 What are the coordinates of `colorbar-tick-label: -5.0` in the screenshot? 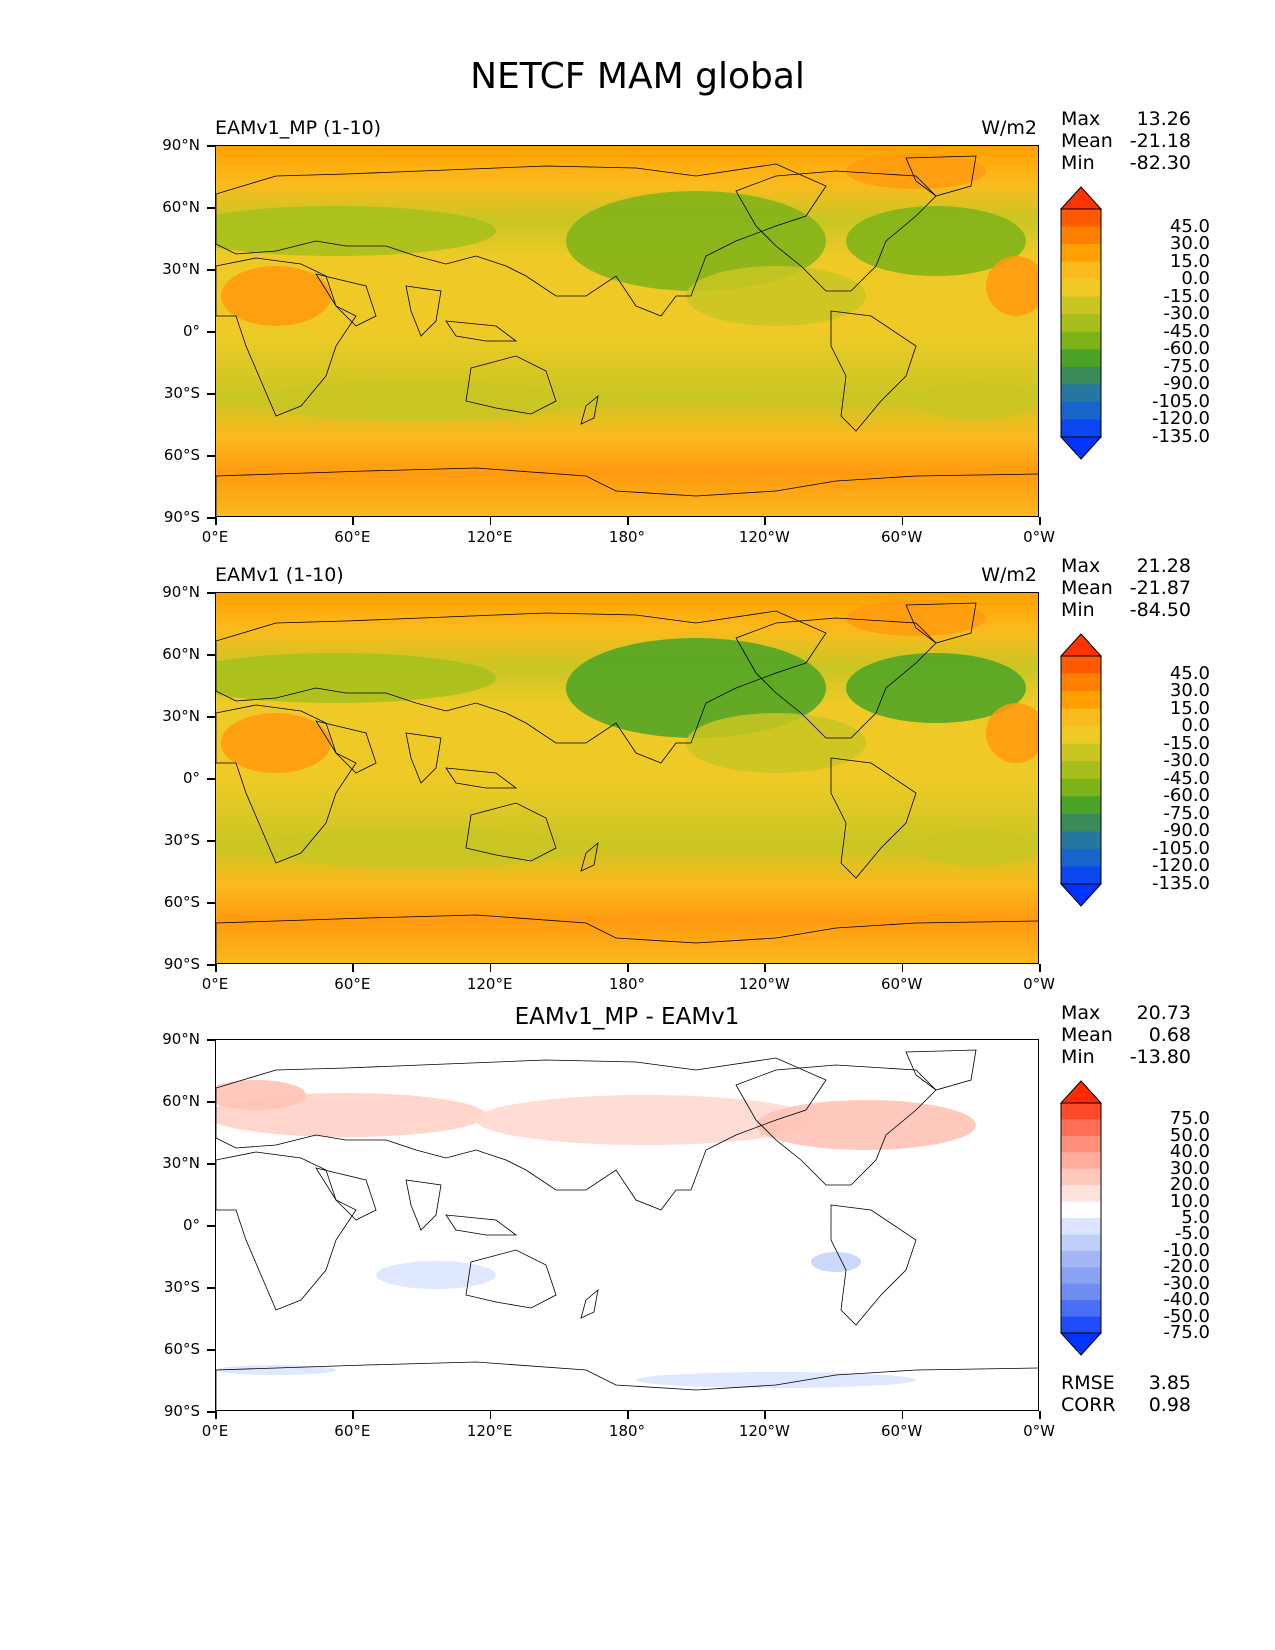 It's located at (1192, 1234).